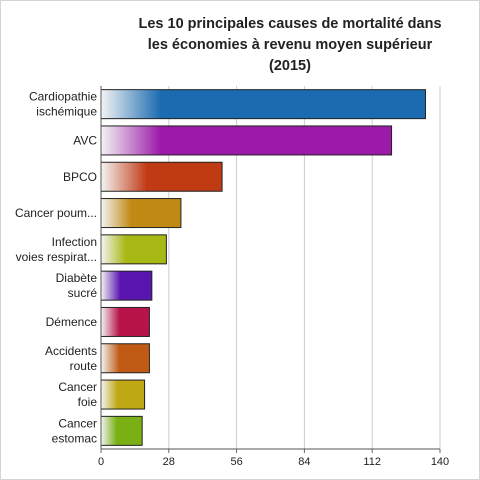 The height and width of the screenshot is (480, 480). I want to click on category-label: ischémique, so click(66, 112).